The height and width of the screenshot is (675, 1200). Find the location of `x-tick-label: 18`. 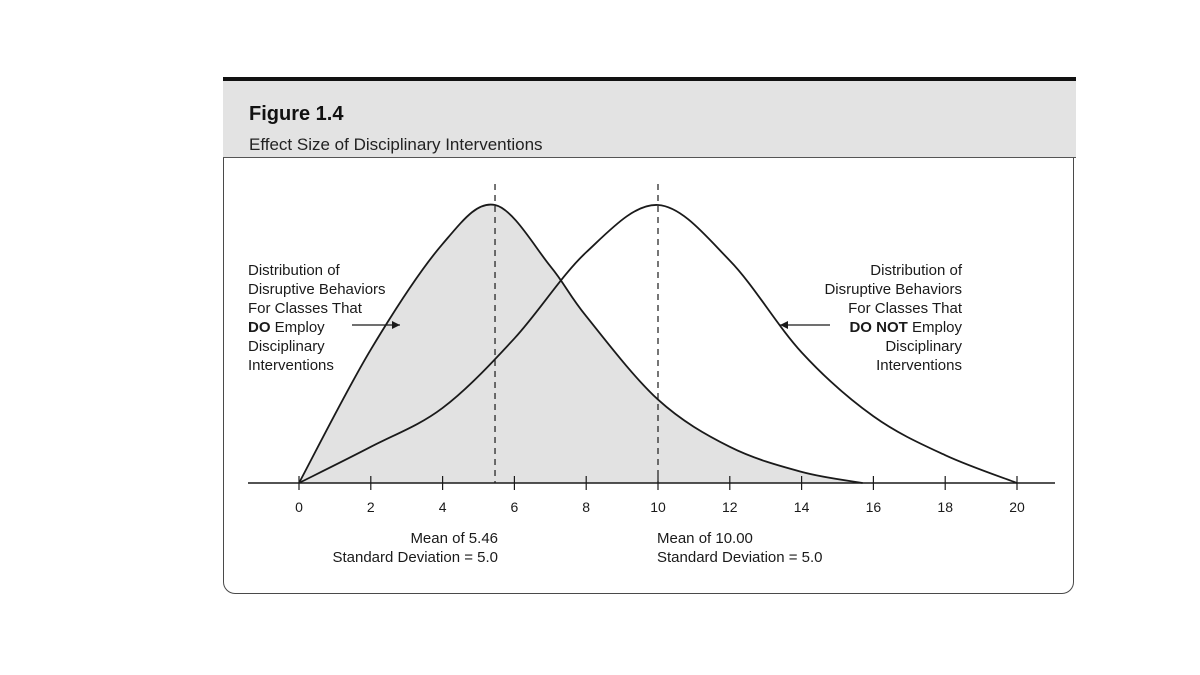

x-tick-label: 18 is located at coordinates (945, 507).